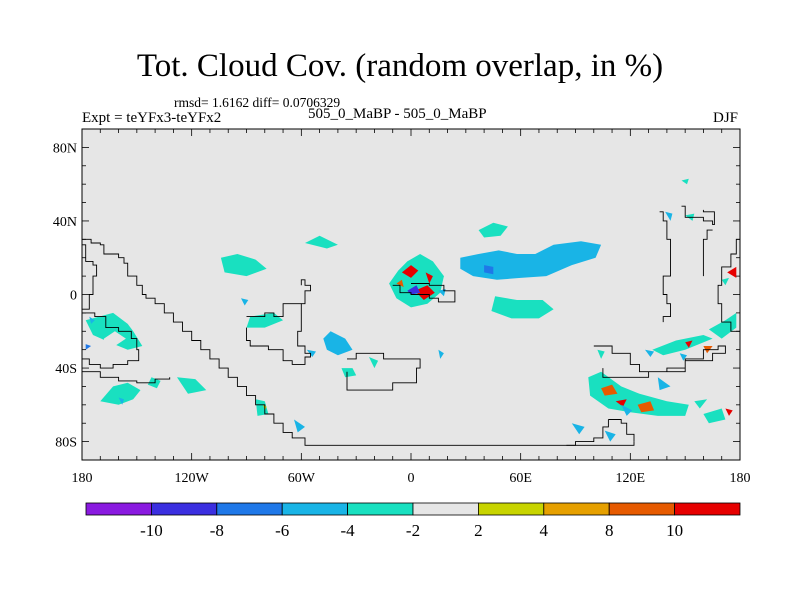 This screenshot has width=800, height=600. What do you see at coordinates (478, 530) in the screenshot?
I see `colorbar-label: 2` at bounding box center [478, 530].